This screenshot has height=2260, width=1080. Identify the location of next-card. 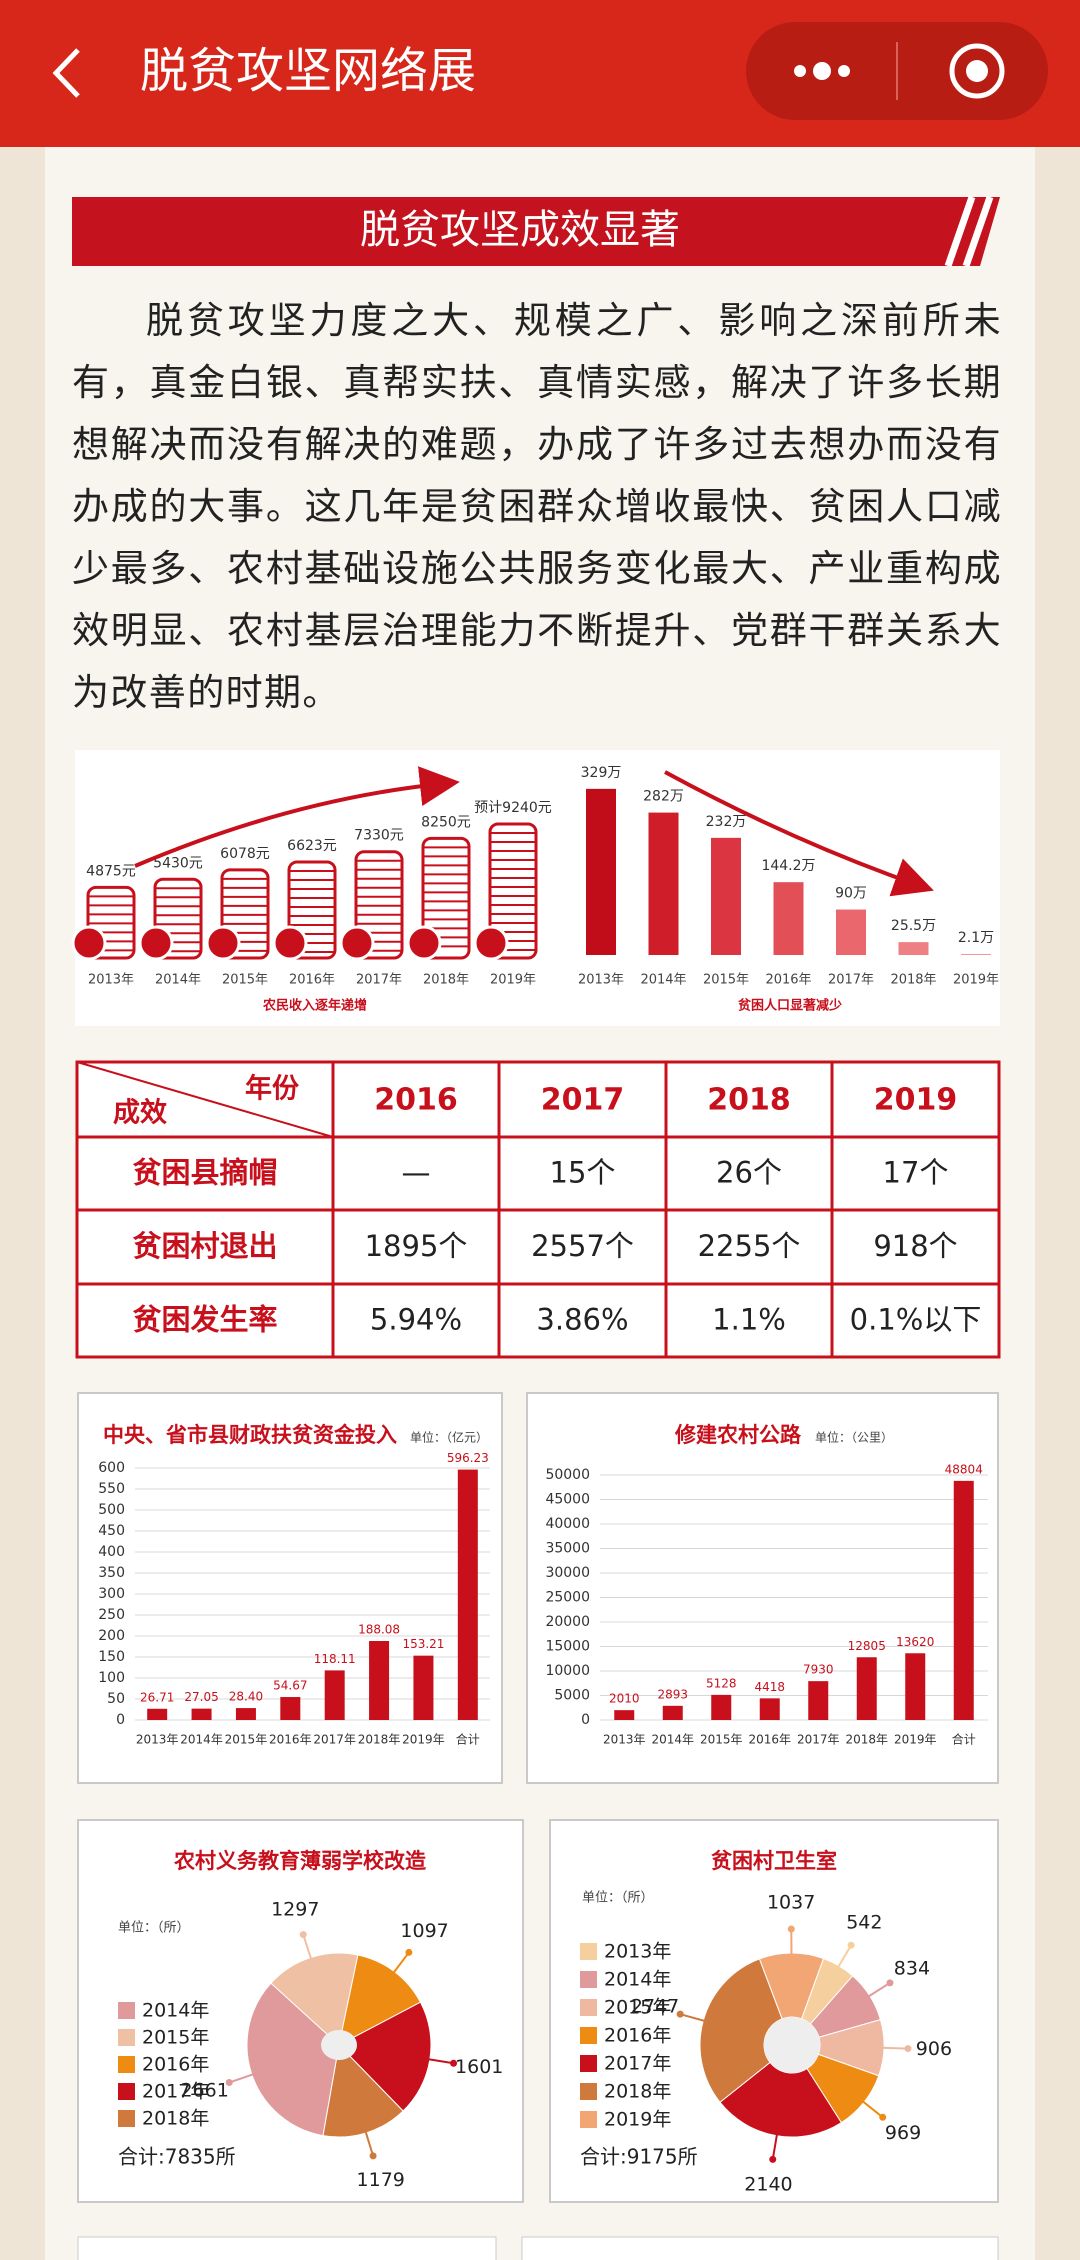
(287, 2248).